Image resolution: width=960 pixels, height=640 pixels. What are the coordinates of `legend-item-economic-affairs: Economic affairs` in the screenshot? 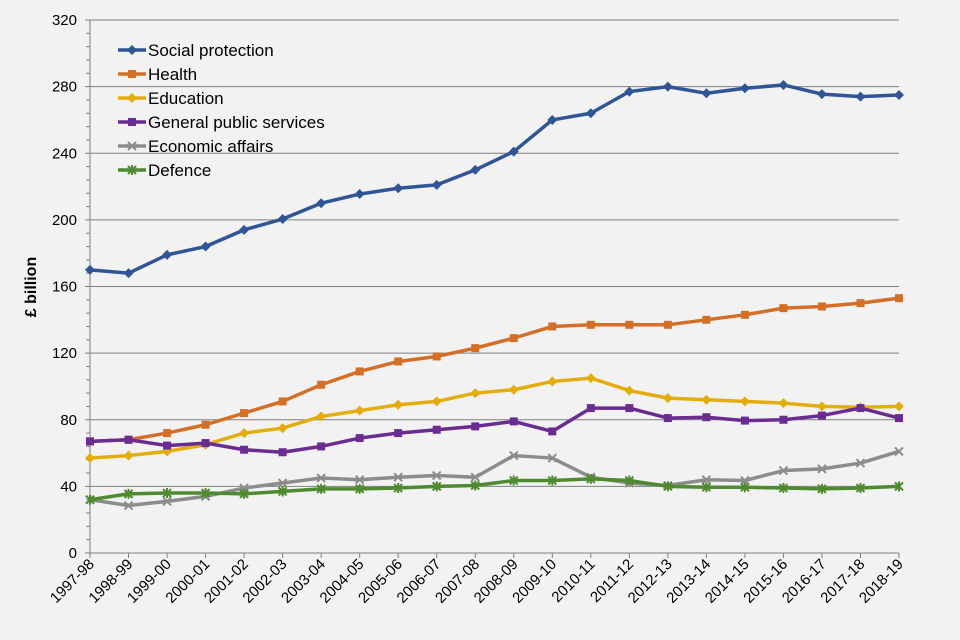 It's located at (195, 146).